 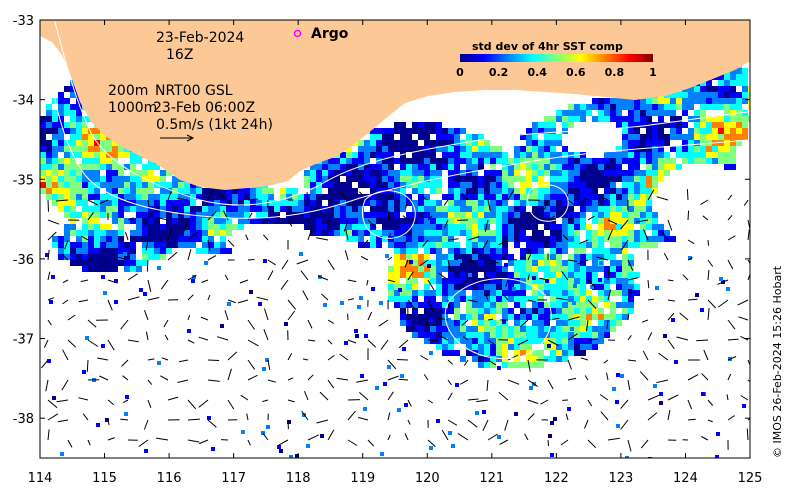 What do you see at coordinates (40, 478) in the screenshot?
I see `x-tick-label: 114` at bounding box center [40, 478].